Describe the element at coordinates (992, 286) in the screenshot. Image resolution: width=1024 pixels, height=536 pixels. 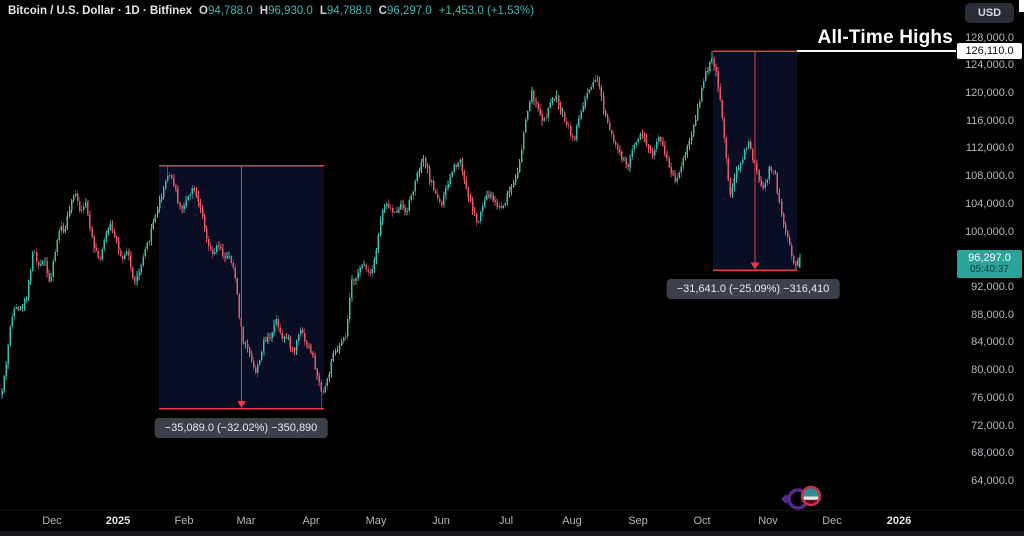
I see `price-axis-tick: 92,000.0` at that location.